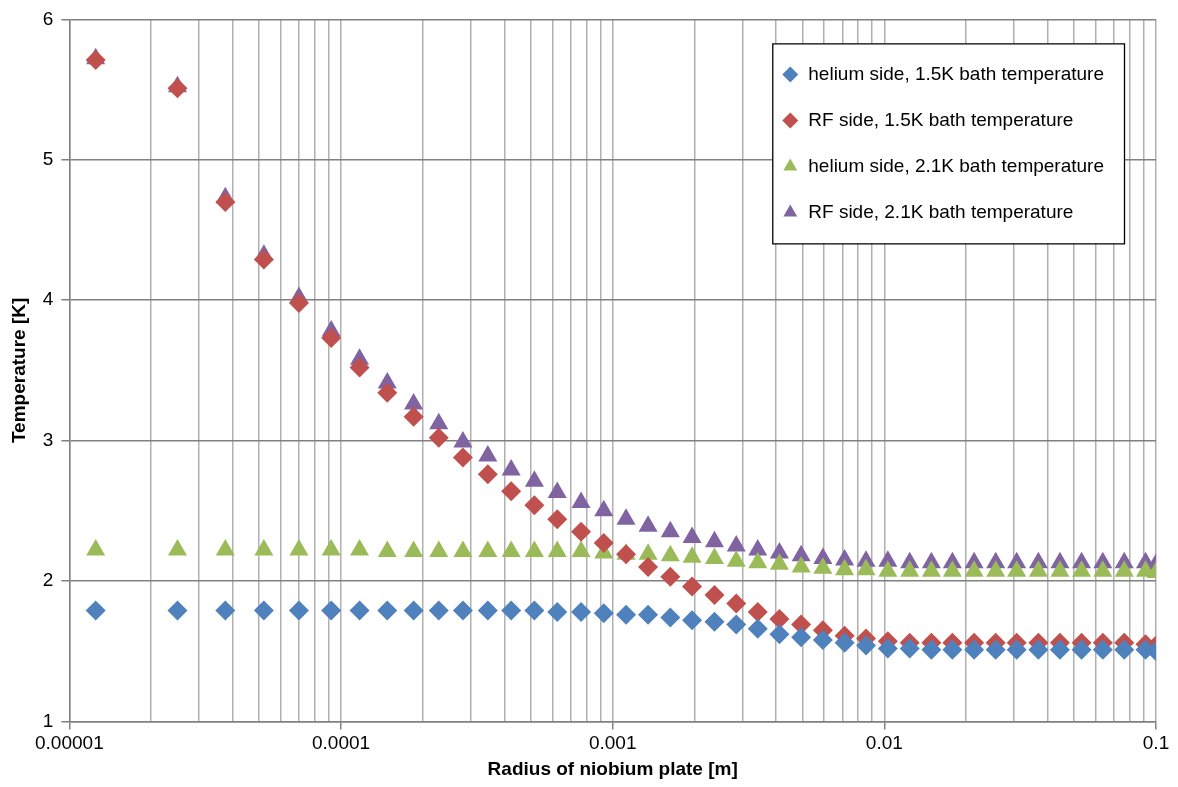  I want to click on y-tick-label: 5, so click(48, 159).